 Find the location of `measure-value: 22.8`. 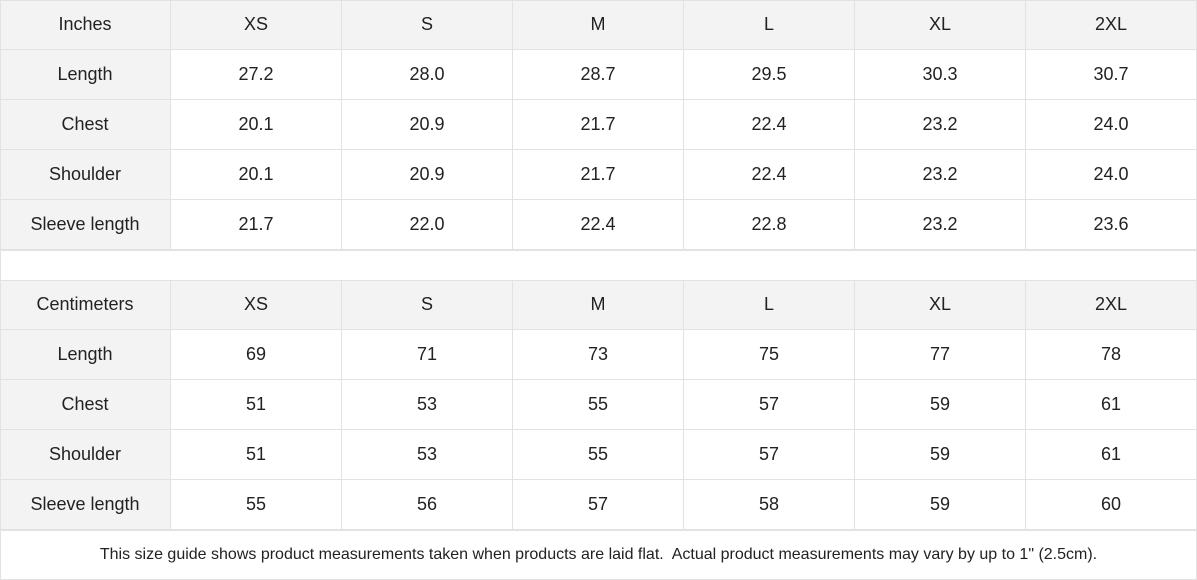

measure-value: 22.8 is located at coordinates (769, 225).